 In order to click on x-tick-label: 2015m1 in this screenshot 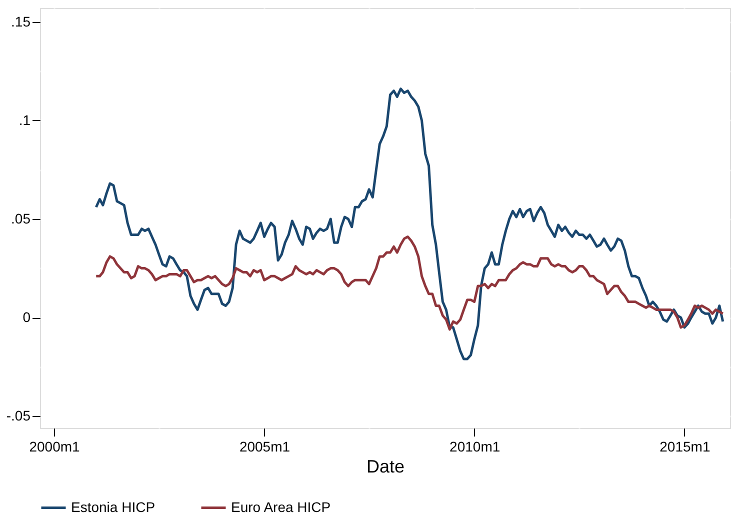, I will do `click(685, 446)`.